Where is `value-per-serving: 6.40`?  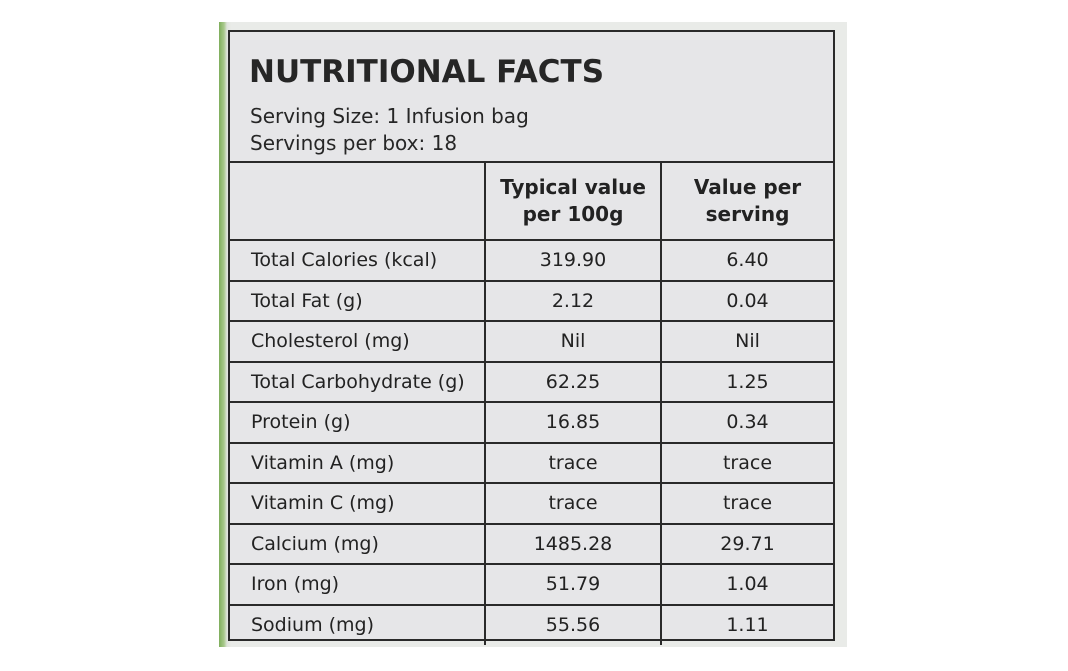
value-per-serving: 6.40 is located at coordinates (746, 260).